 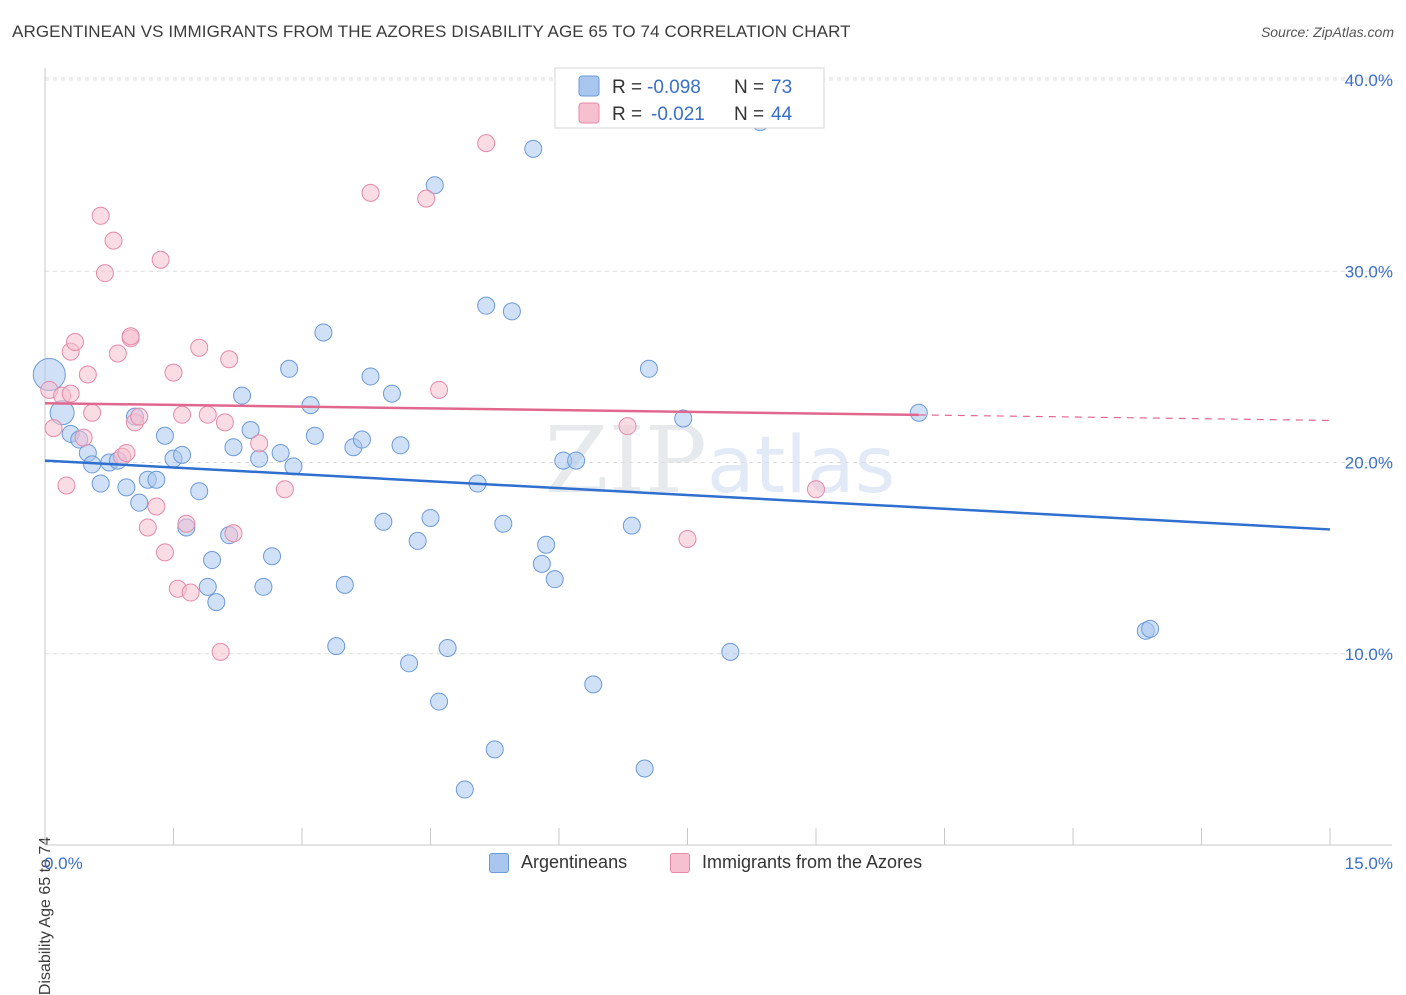 What do you see at coordinates (1369, 463) in the screenshot?
I see `y-tick-label: 20.0%` at bounding box center [1369, 463].